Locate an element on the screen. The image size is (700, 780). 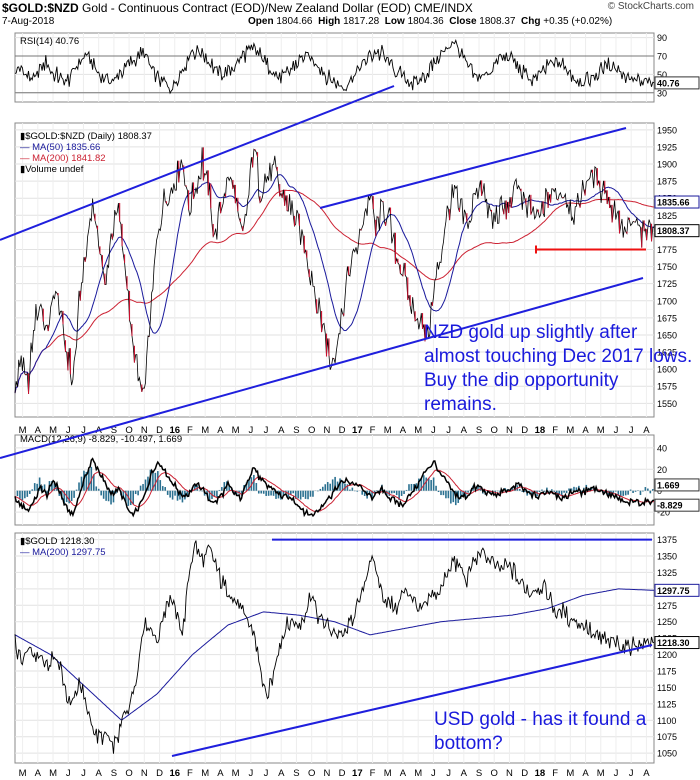
rsi-value-tag-label: 40.76 is located at coordinates (668, 83).